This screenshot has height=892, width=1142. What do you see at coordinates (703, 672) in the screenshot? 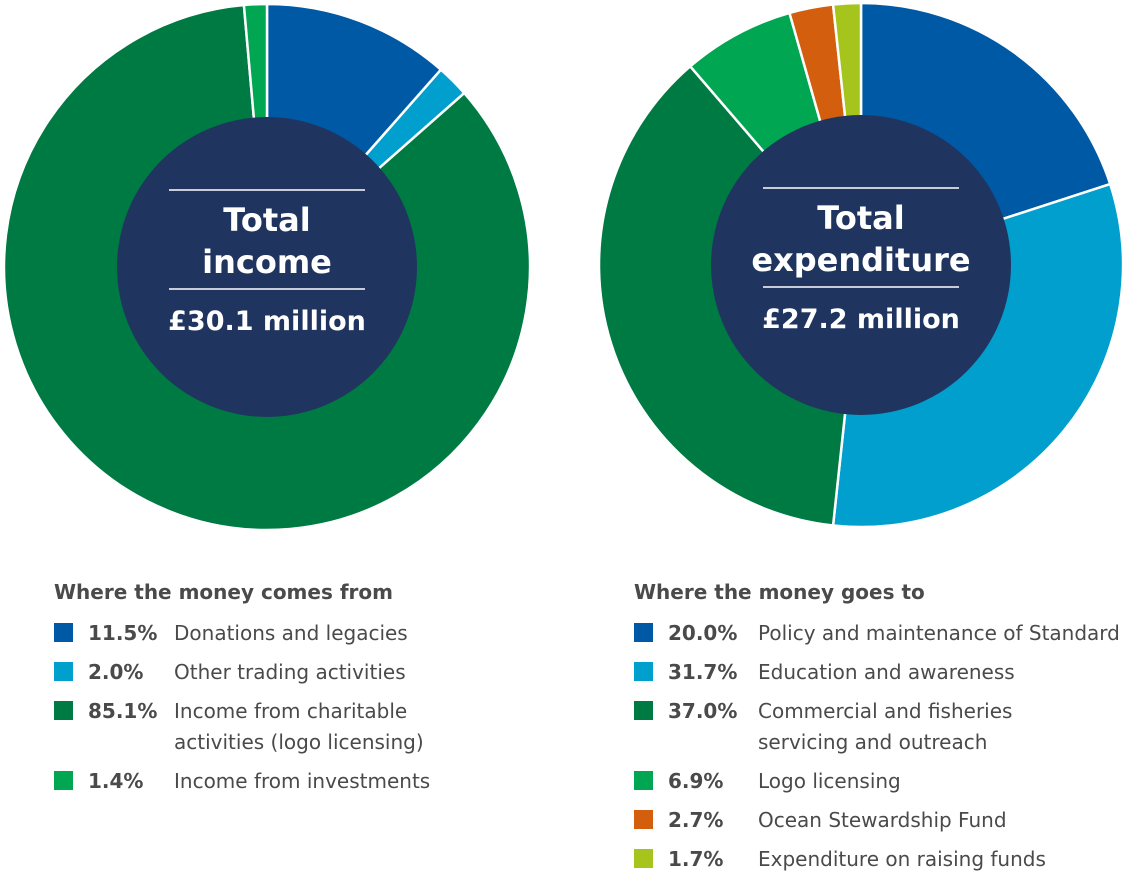
I see `expenditure-legend-percent-1: 31.7%` at bounding box center [703, 672].